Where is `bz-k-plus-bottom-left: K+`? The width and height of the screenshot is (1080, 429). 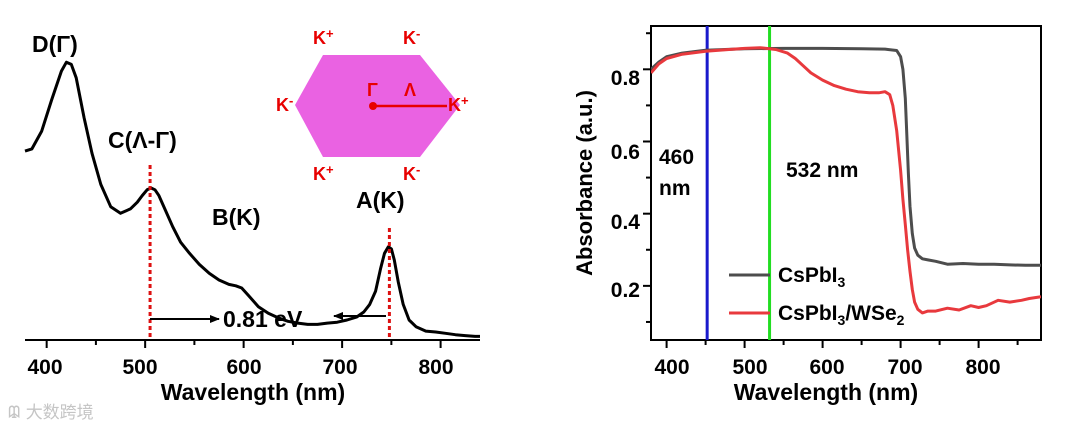 bz-k-plus-bottom-left: K+ is located at coordinates (323, 173).